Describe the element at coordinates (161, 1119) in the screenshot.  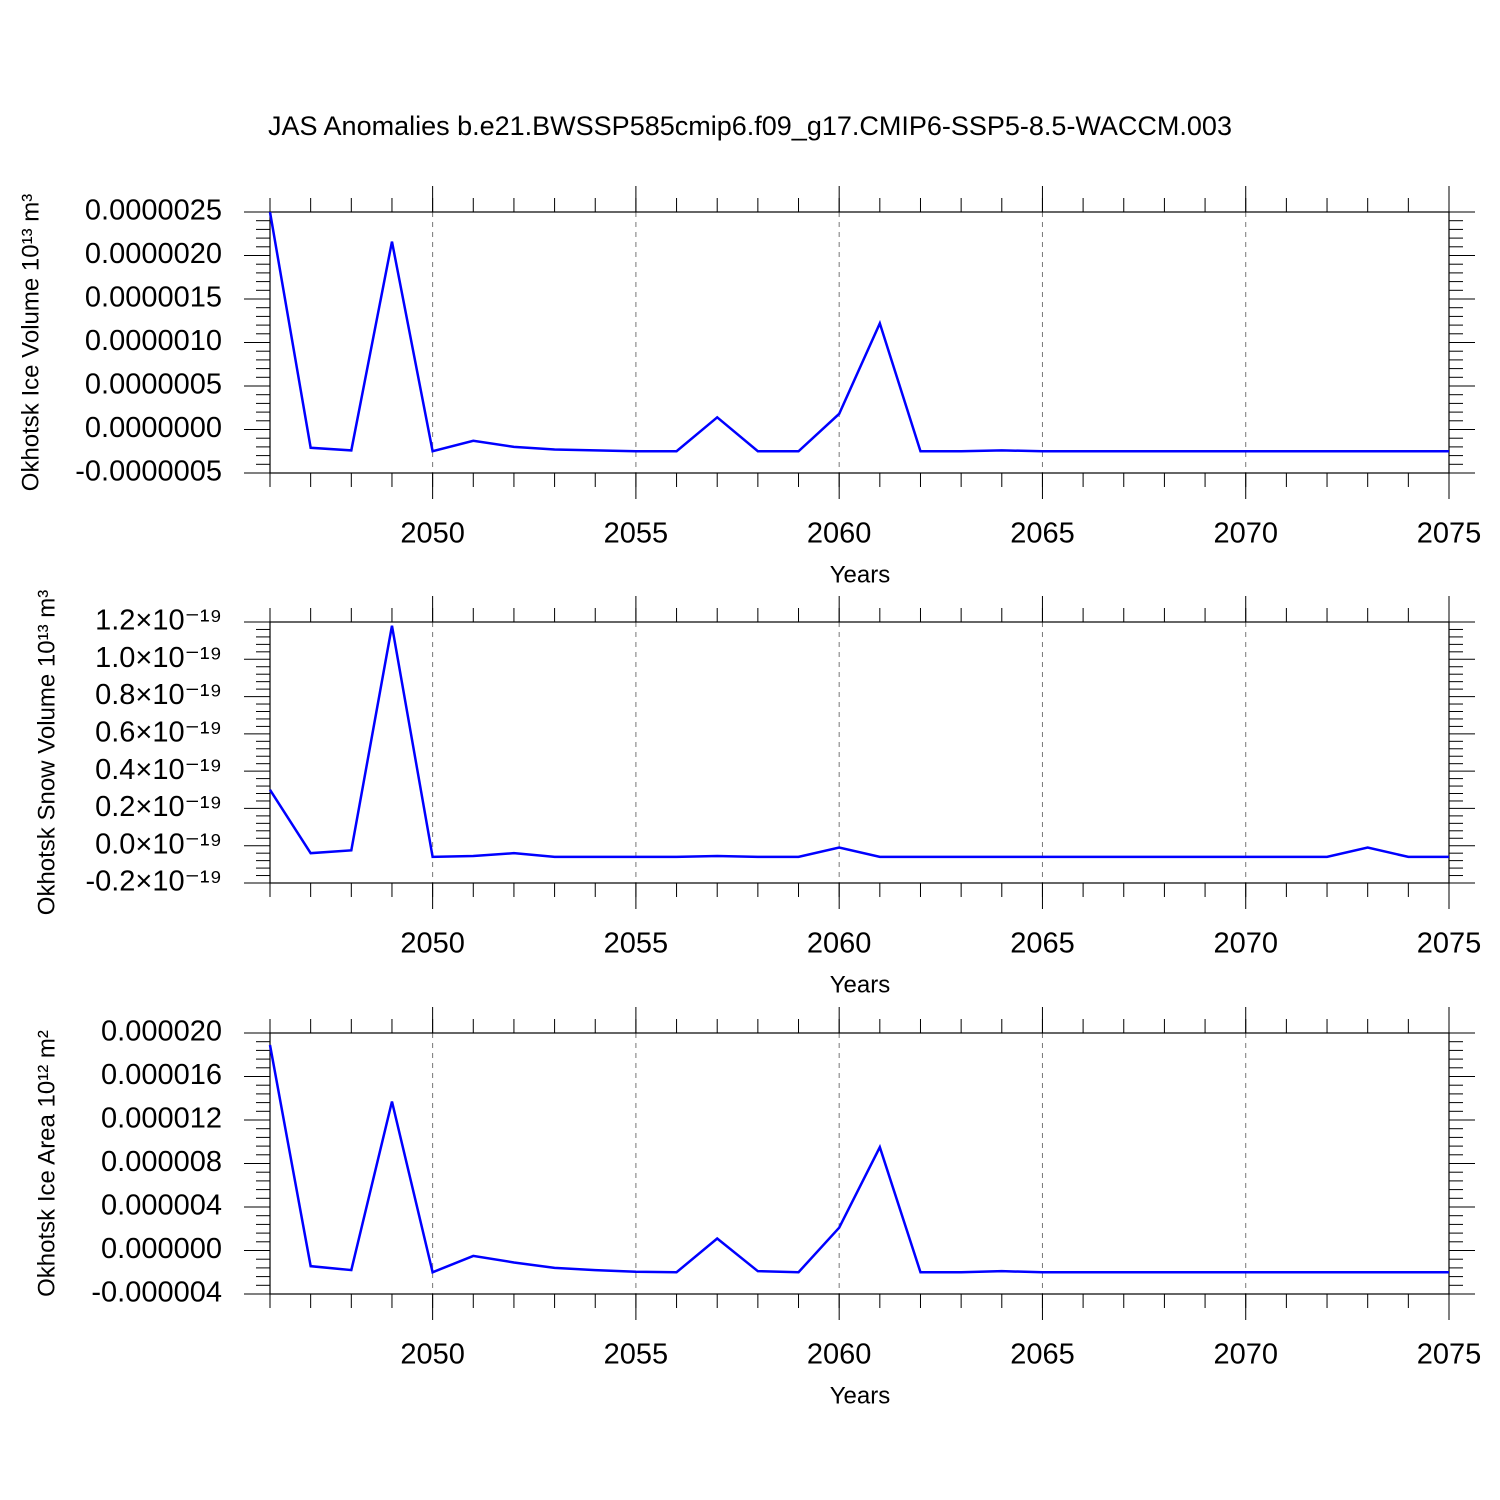
I see `y-tick-label: 0.000012` at that location.